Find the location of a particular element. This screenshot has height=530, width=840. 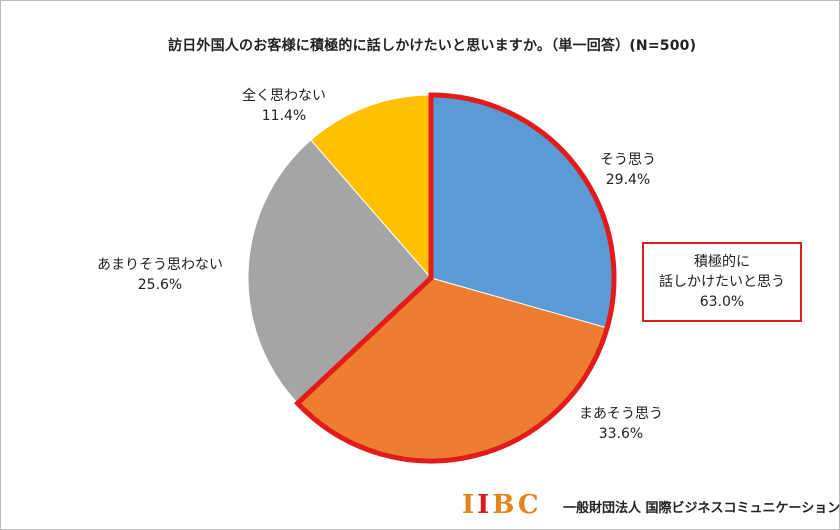

slice-label-amari-sou-omowanai: あまりそう思わない 25.6% is located at coordinates (160, 275).